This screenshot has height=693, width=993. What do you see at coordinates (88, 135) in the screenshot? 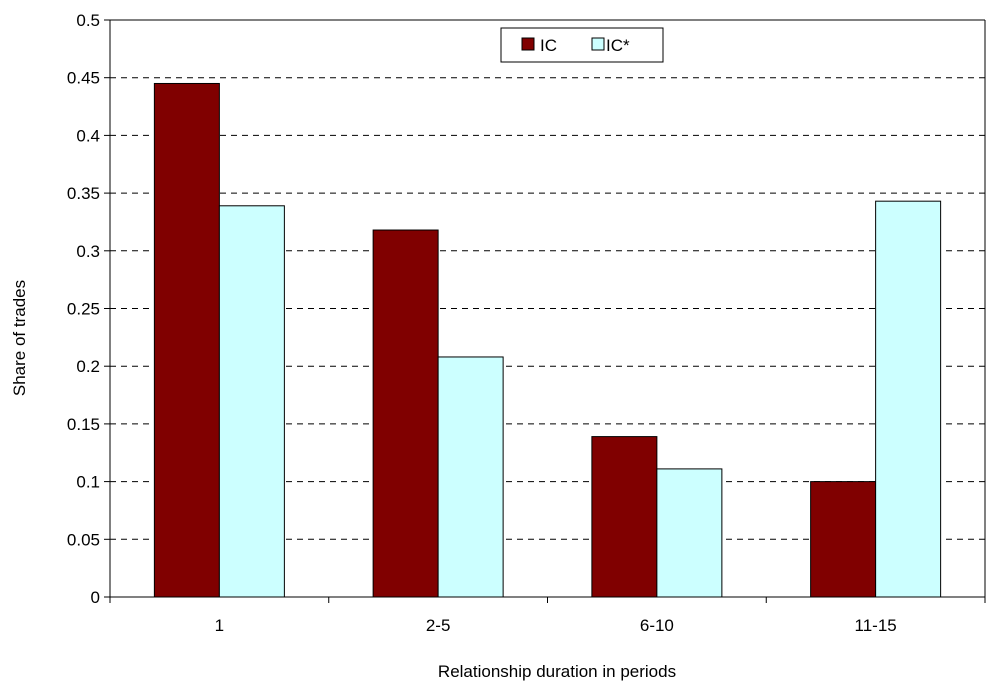
I see `y-tick-label: 0.4` at bounding box center [88, 135].